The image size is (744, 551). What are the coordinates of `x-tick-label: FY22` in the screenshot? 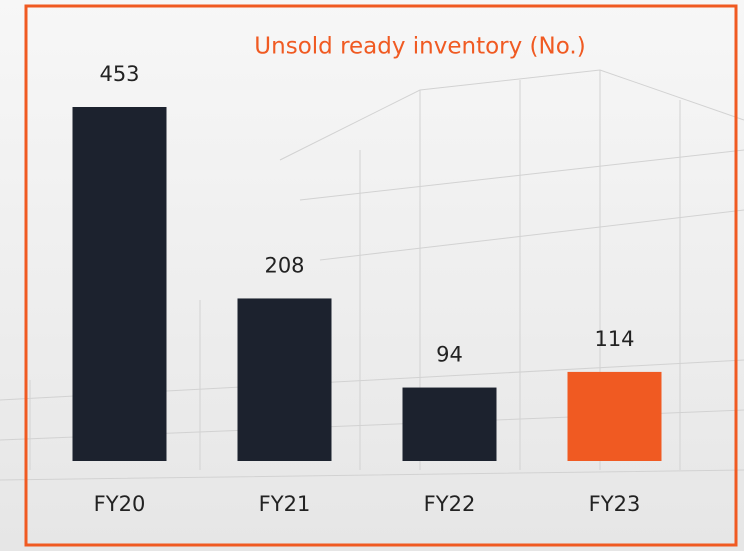 It's located at (450, 504).